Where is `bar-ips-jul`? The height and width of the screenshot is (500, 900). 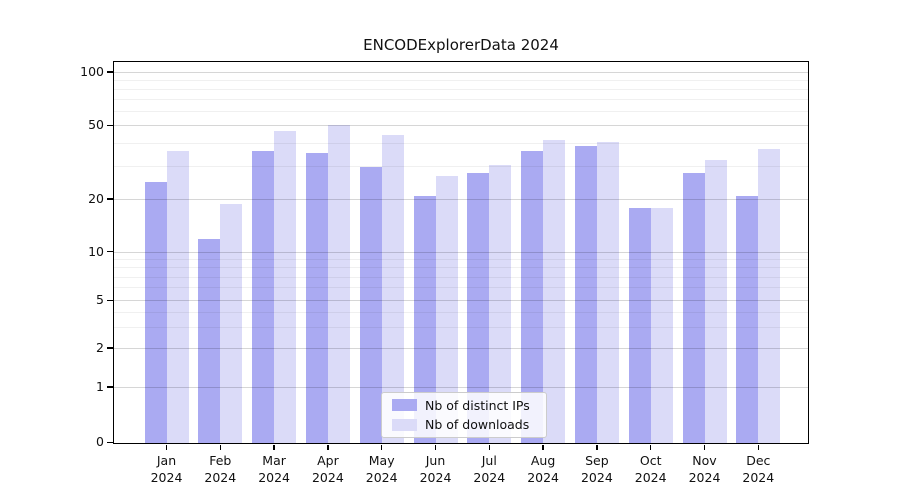
bar-ips-jul is located at coordinates (478, 307).